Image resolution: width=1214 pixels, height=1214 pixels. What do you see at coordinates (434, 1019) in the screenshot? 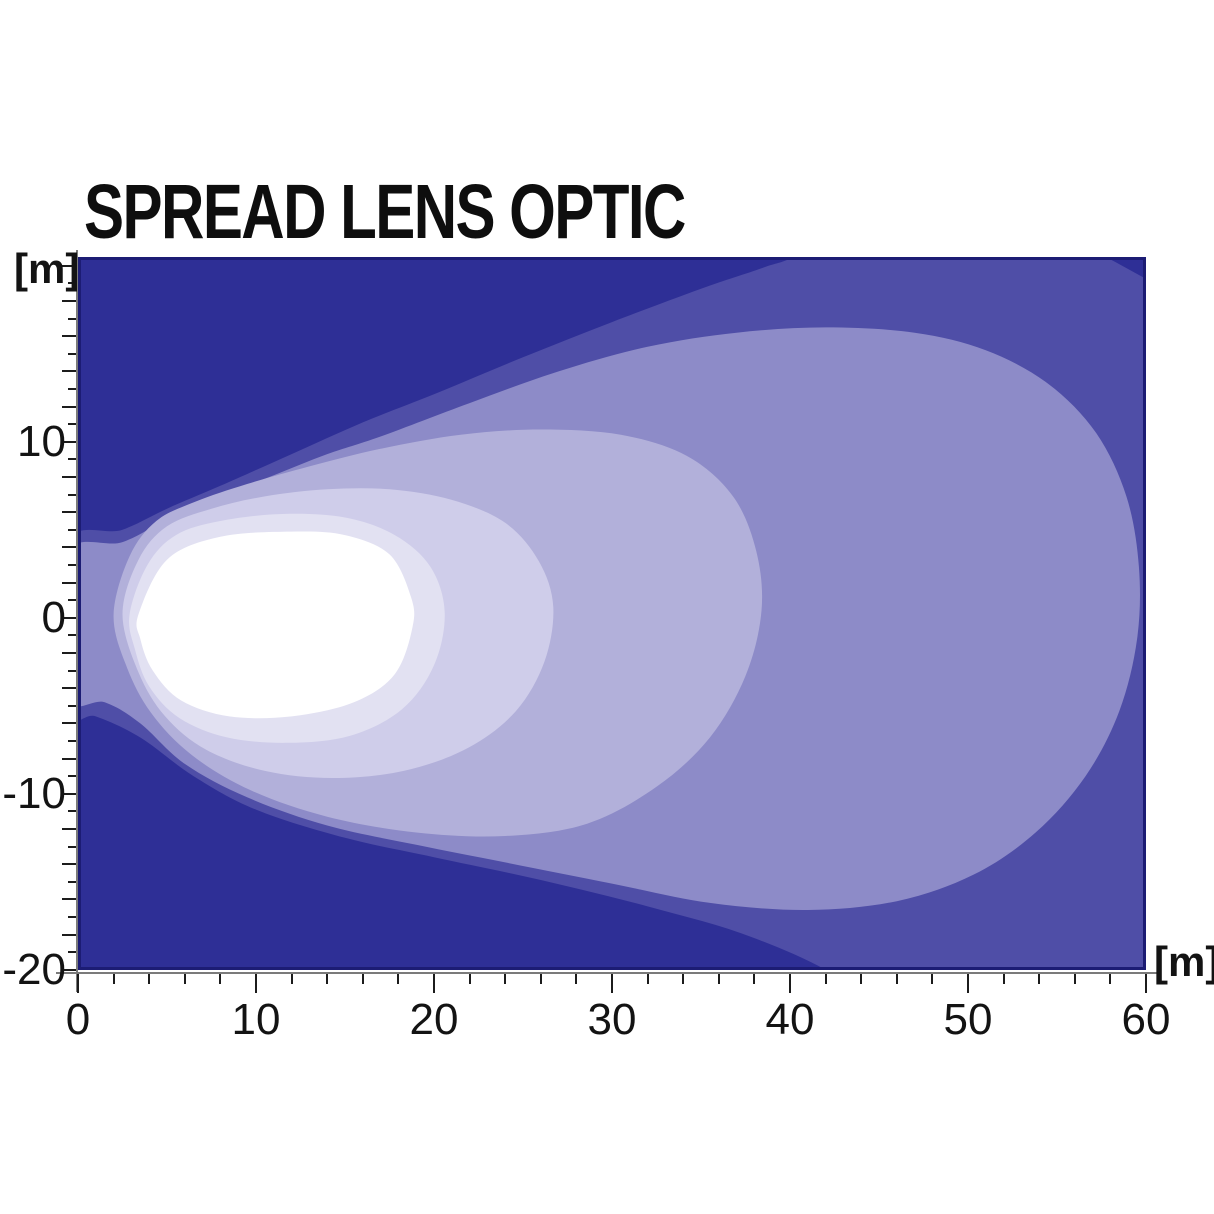
I see `x-tick-label: 20` at bounding box center [434, 1019].